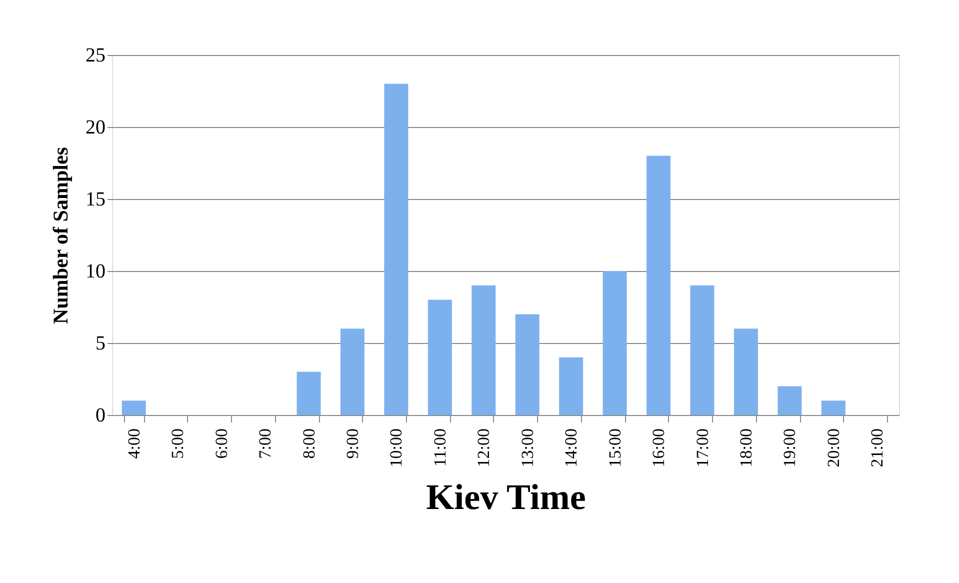 This screenshot has width=959, height=583. Describe the element at coordinates (790, 448) in the screenshot. I see `x-tick-label: 19:00` at that location.